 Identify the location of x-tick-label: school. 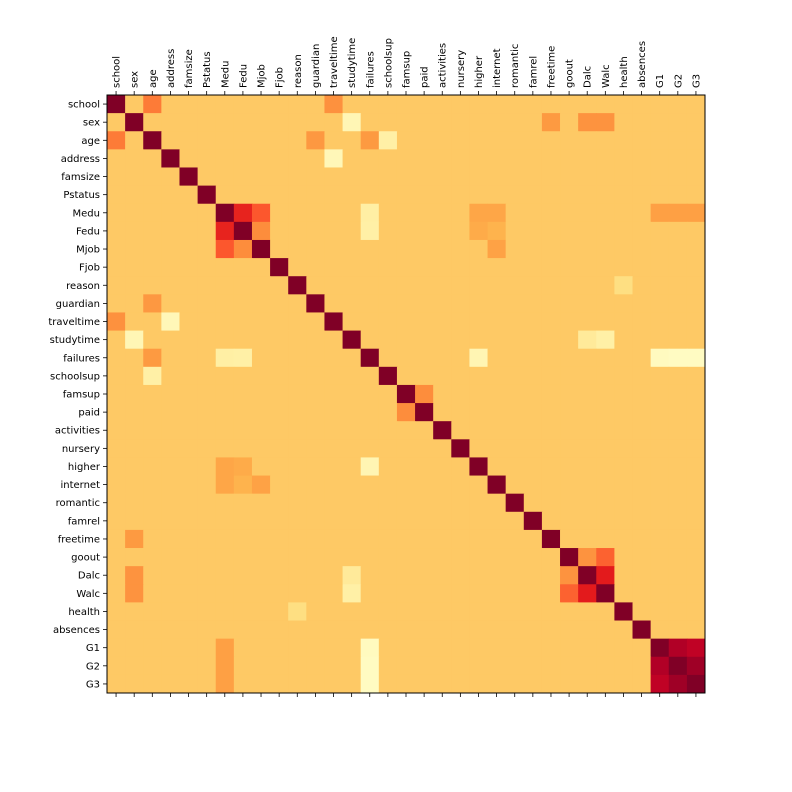
(117, 72).